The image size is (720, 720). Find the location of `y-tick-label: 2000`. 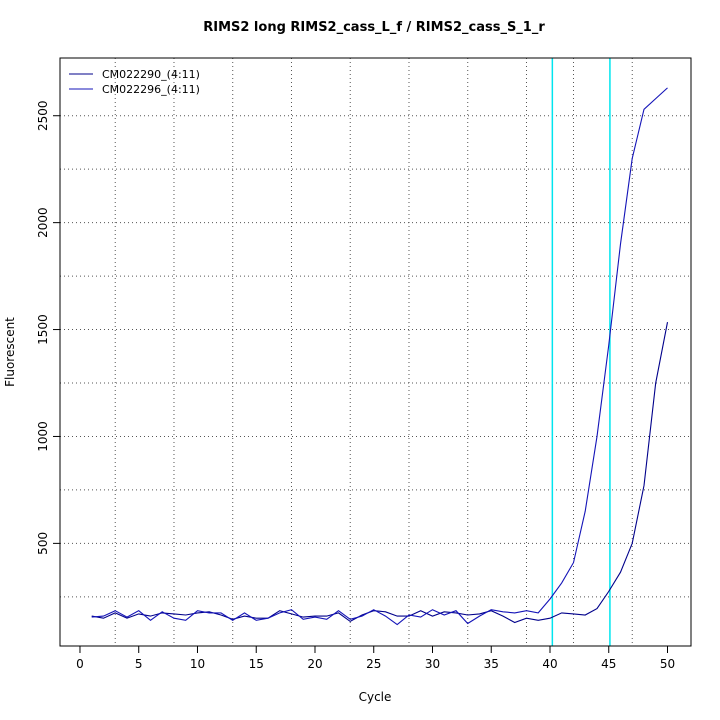

y-tick-label: 2000 is located at coordinates (43, 222).